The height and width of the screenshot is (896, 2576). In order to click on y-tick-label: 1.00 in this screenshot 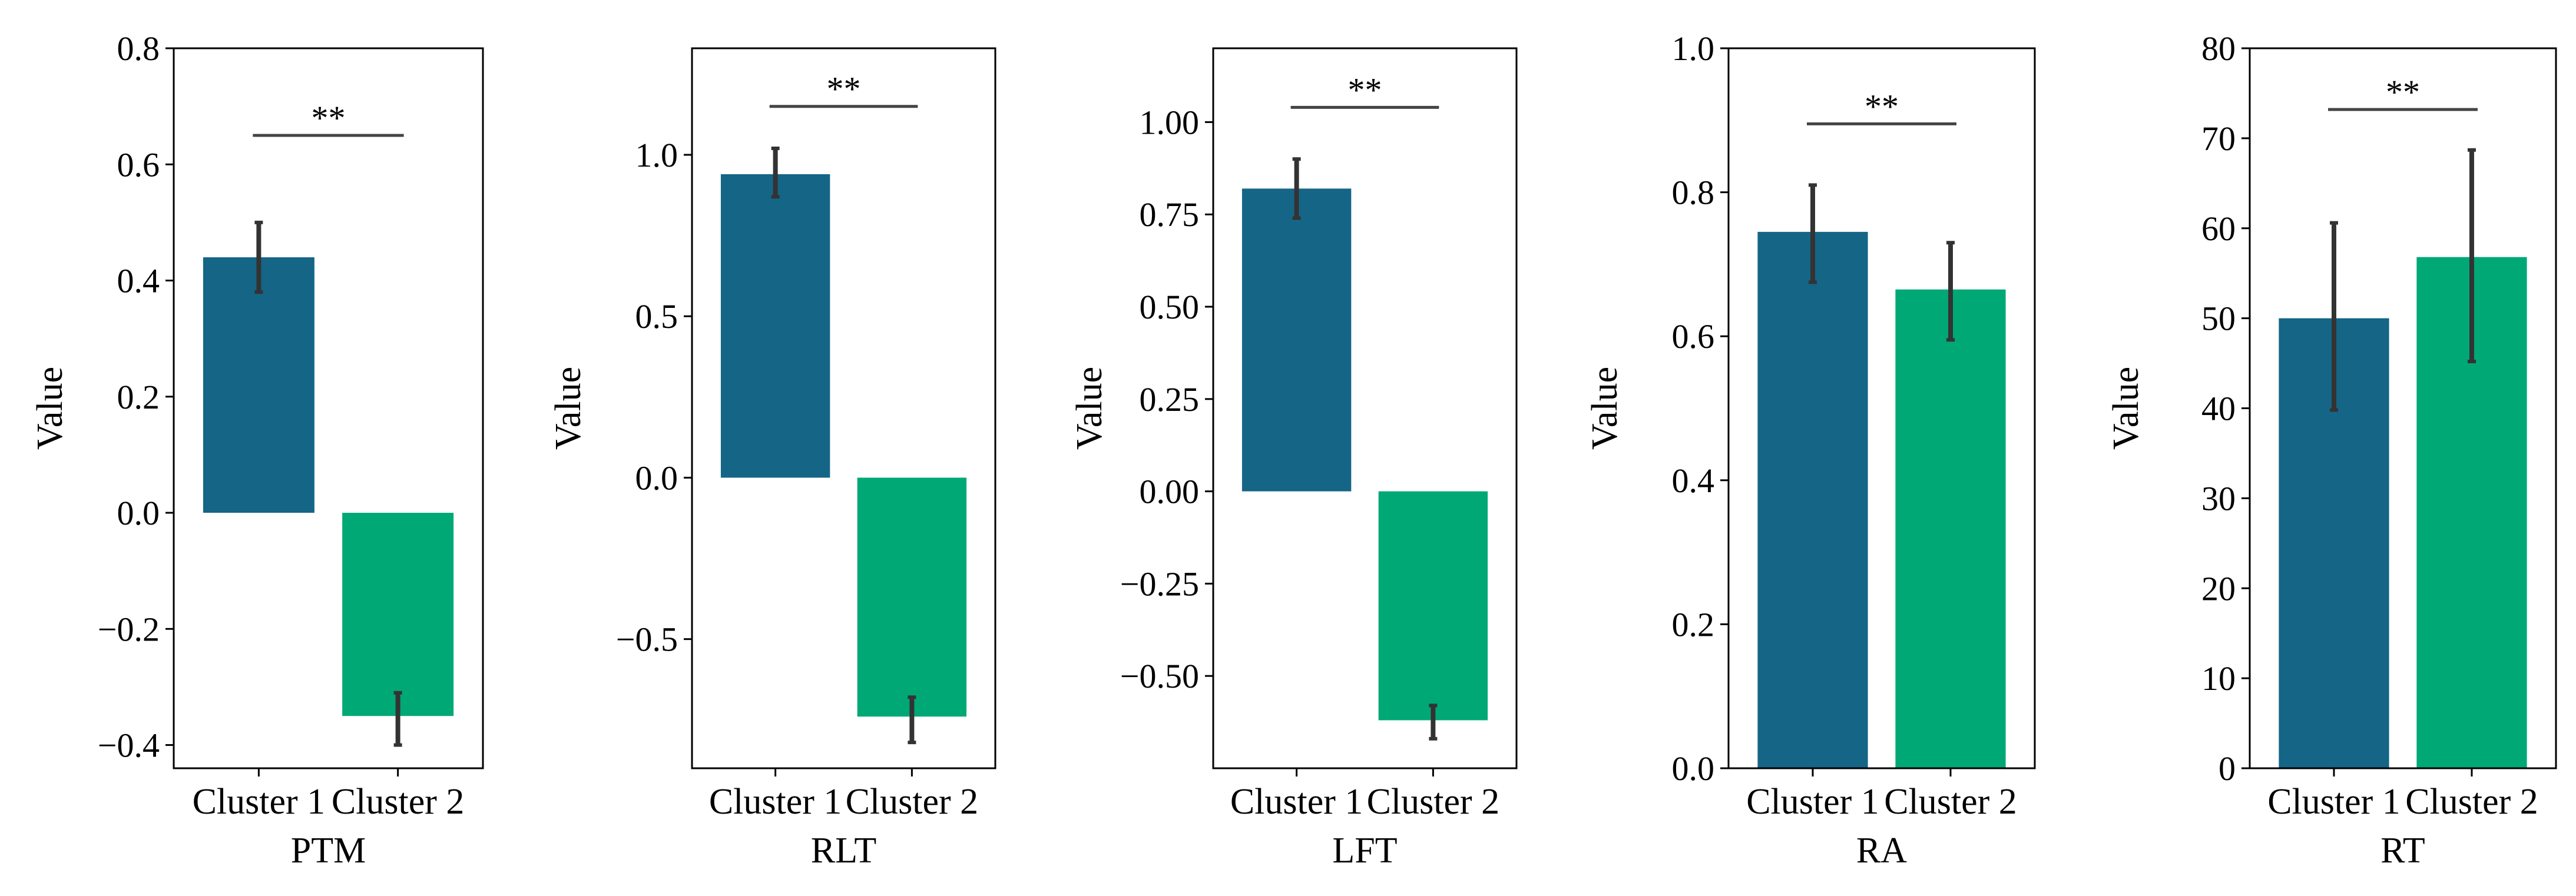, I will do `click(1170, 122)`.